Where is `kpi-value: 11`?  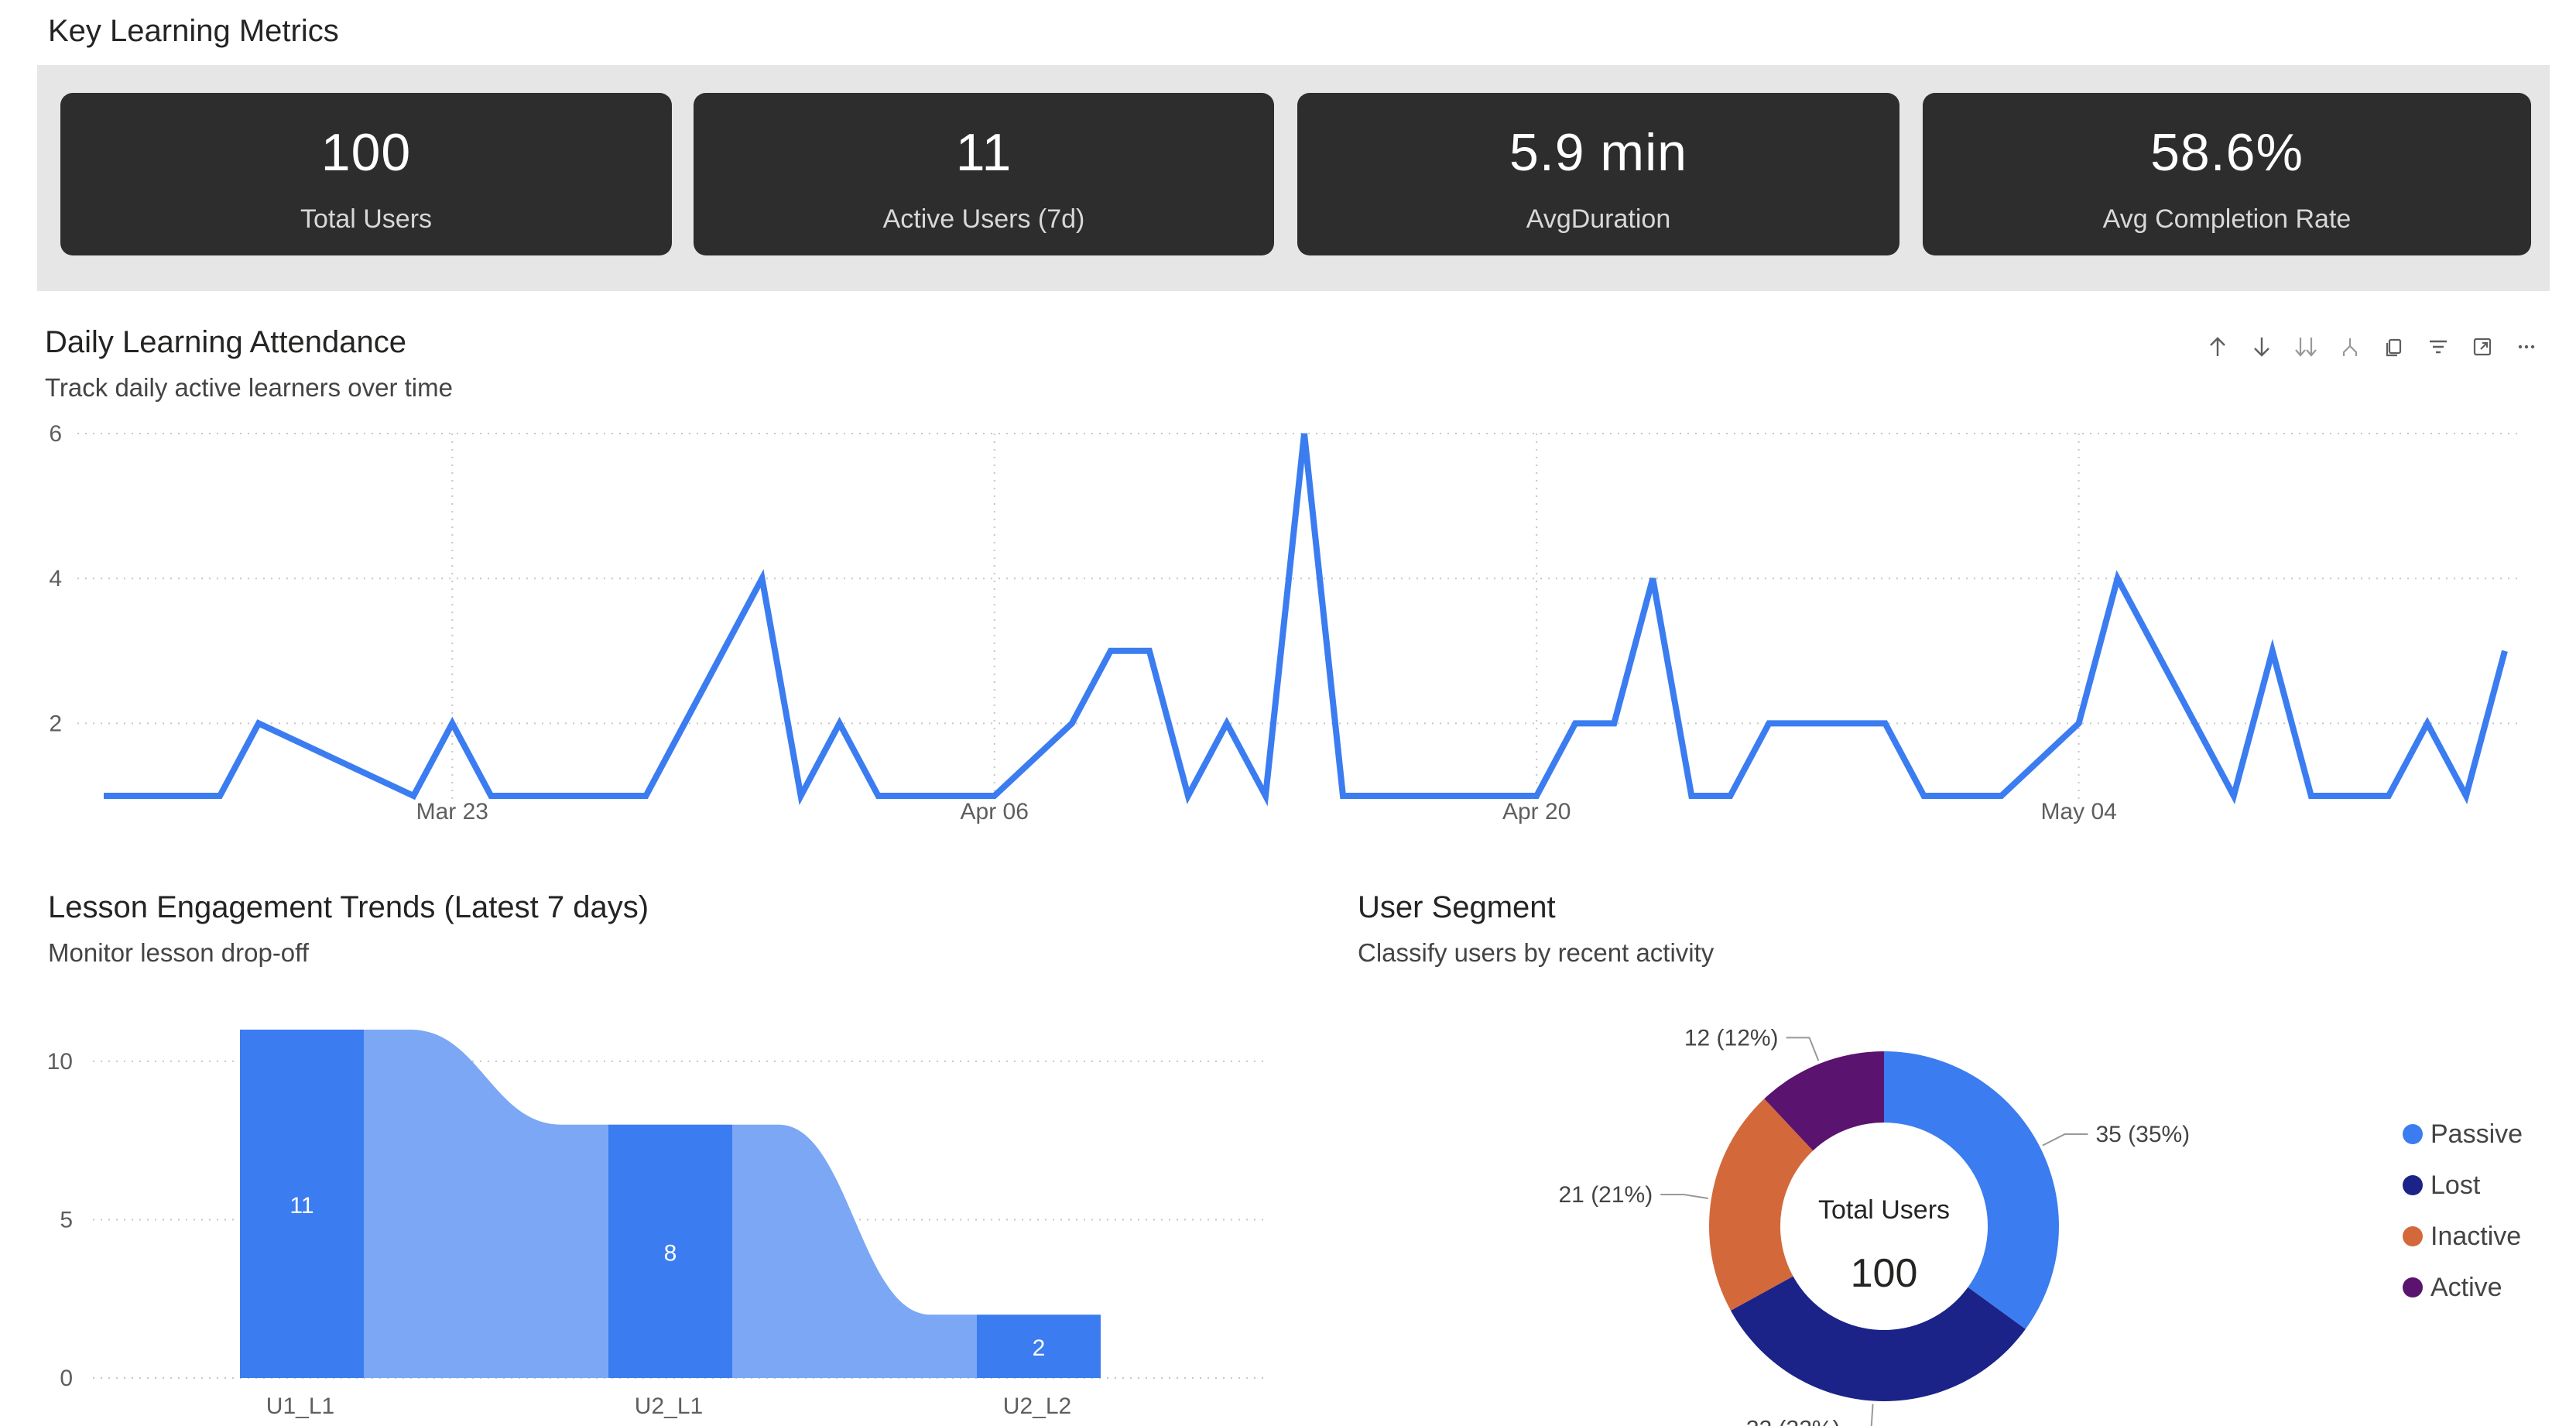
kpi-value: 11 is located at coordinates (984, 152).